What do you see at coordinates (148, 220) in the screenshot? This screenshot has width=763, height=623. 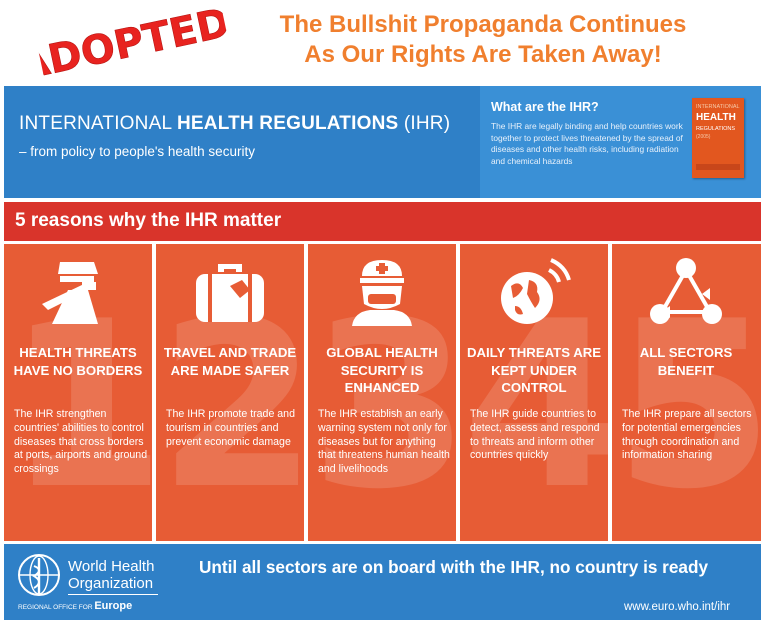 I see `reasons-title: 5 reasons why the IHR matter` at bounding box center [148, 220].